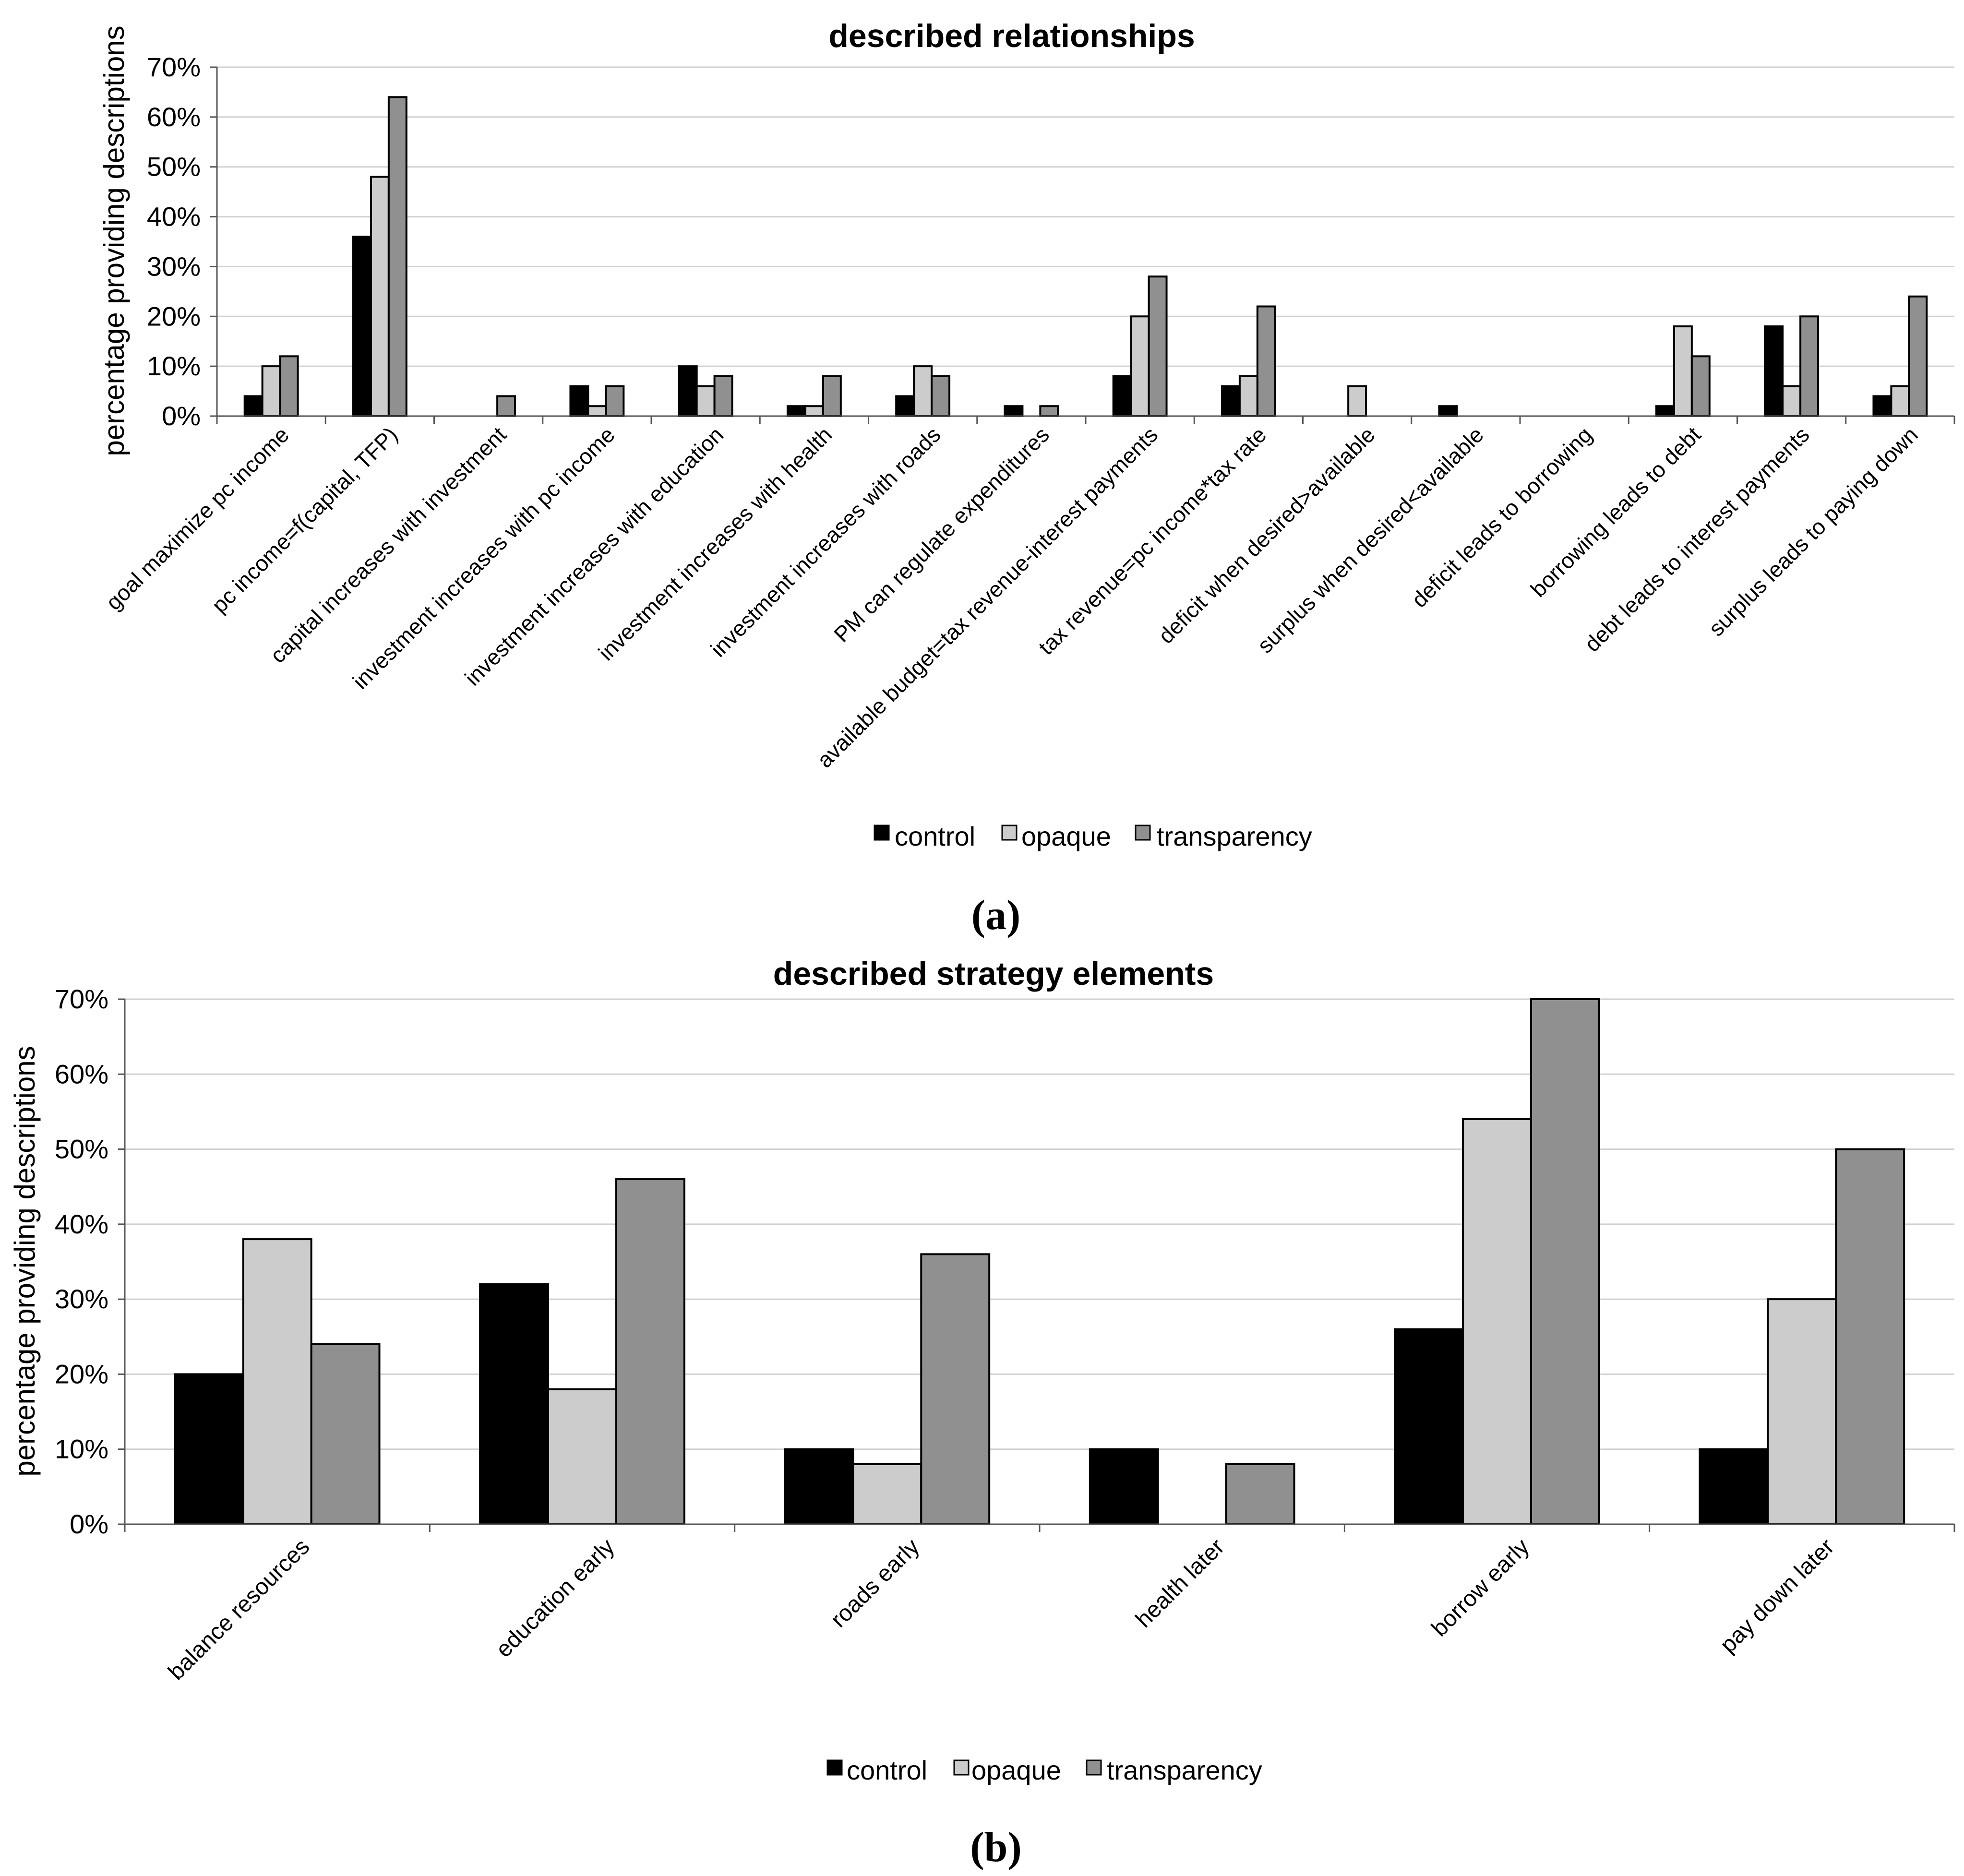  Describe the element at coordinates (961, 1767) in the screenshot. I see `legend-swatch-opaque` at that location.